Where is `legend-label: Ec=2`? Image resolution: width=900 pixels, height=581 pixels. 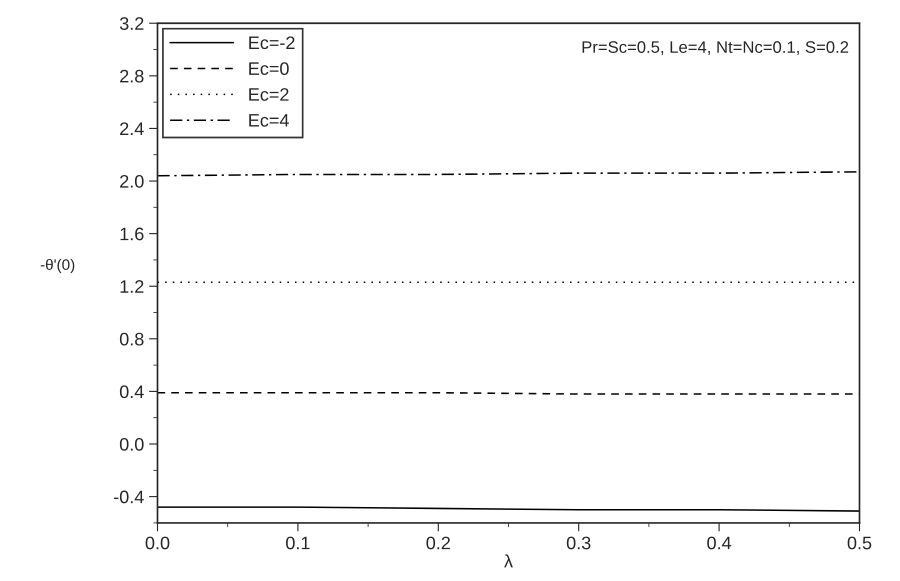 legend-label: Ec=2 is located at coordinates (269, 94).